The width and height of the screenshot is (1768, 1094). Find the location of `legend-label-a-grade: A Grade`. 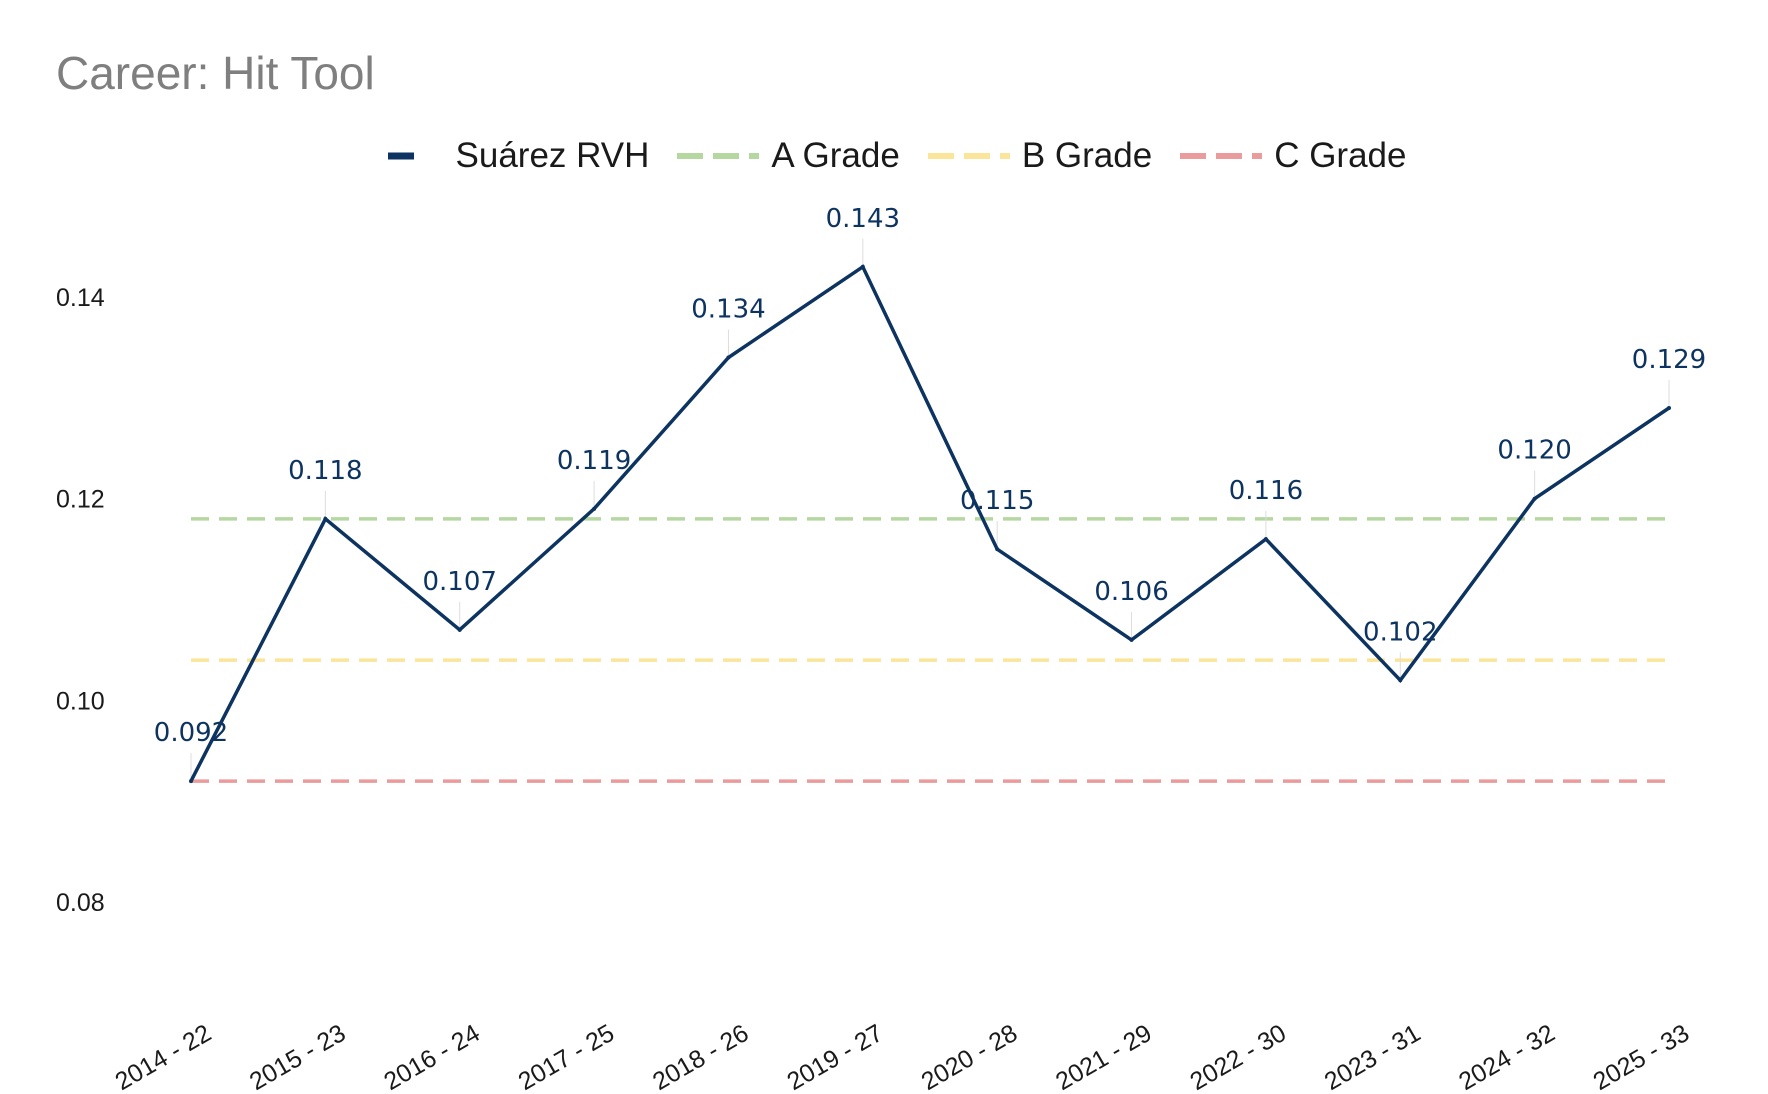

legend-label-a-grade: A Grade is located at coordinates (835, 155).